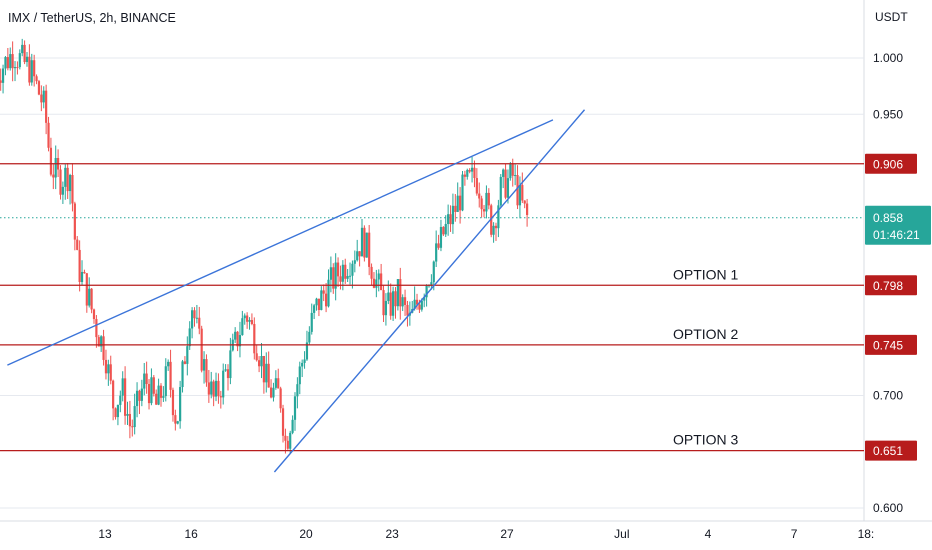  I want to click on x-tick-label: 16, so click(191, 534).